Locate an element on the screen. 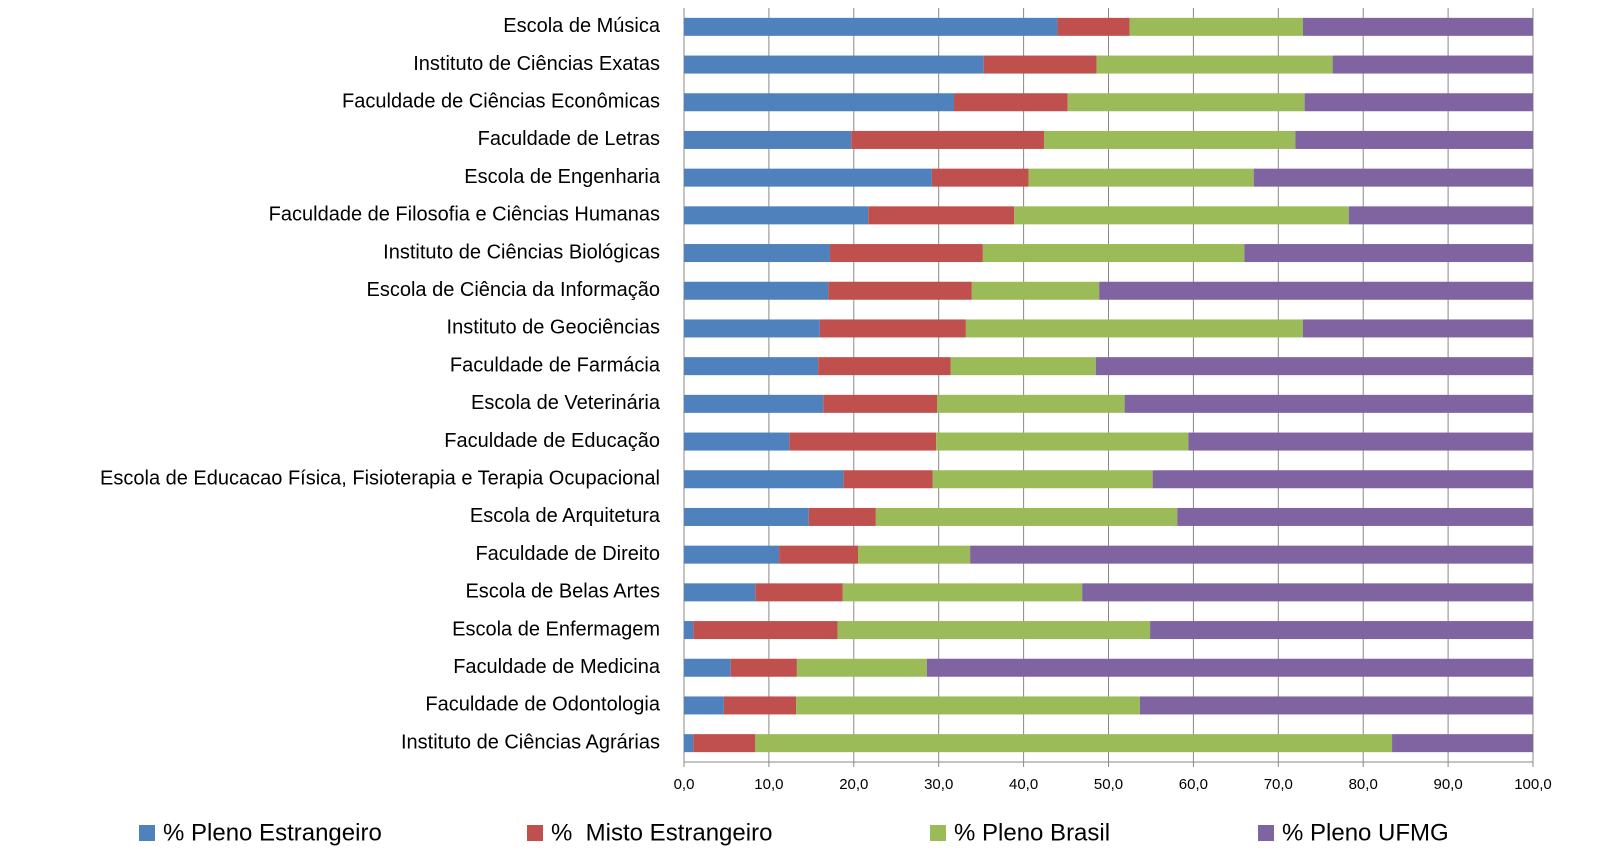 The image size is (1600, 867). x-tick-label: 30,0 is located at coordinates (938, 784).